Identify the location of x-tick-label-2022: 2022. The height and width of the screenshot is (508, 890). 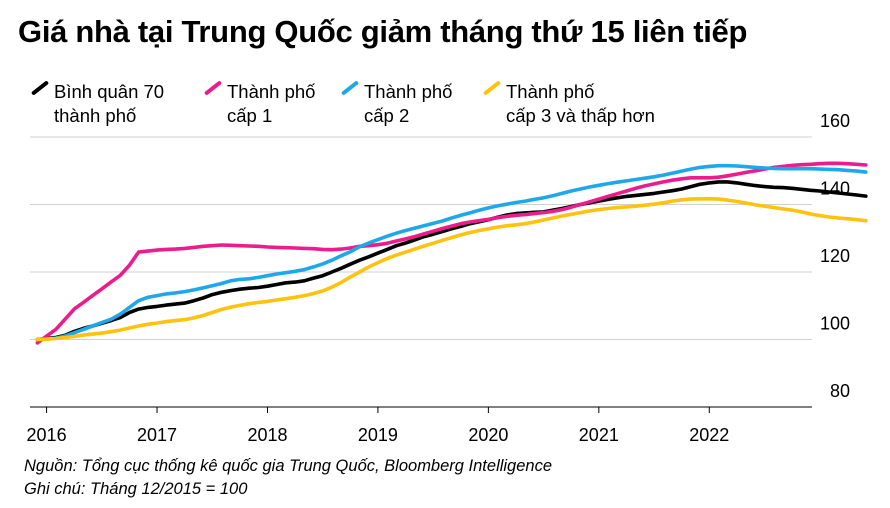
(709, 435).